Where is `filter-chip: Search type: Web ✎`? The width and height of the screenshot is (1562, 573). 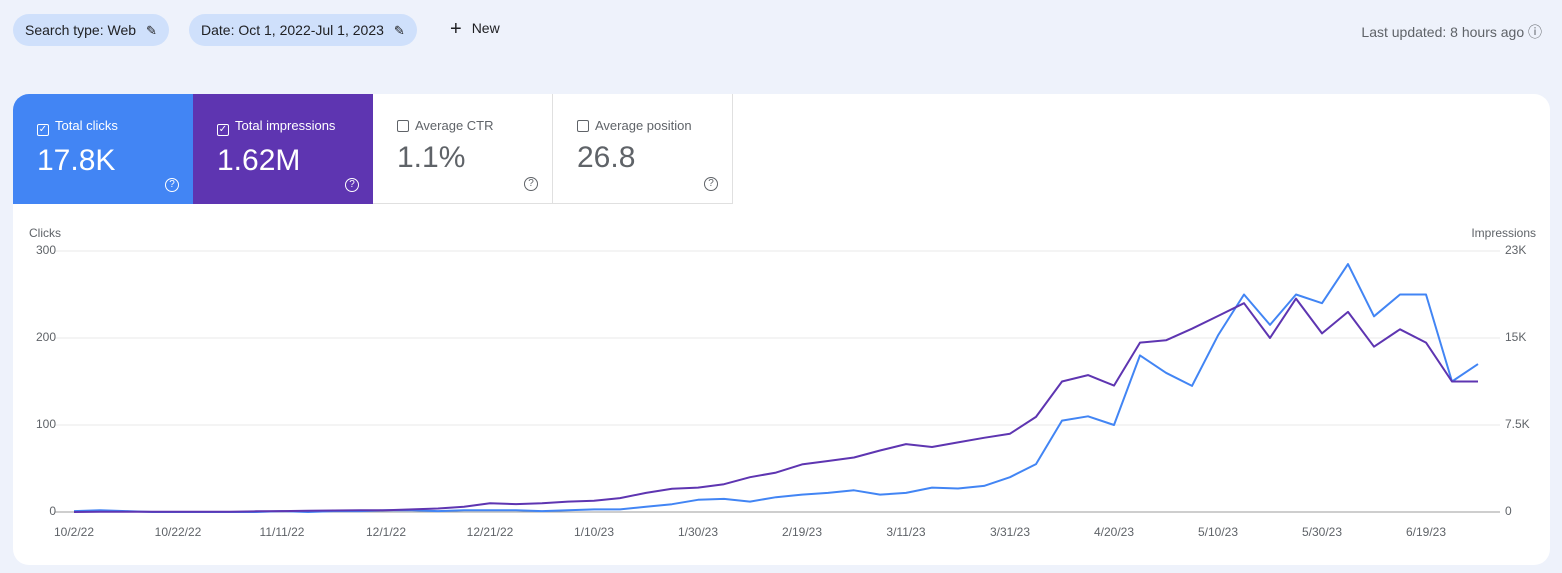
filter-chip: Search type: Web ✎ is located at coordinates (91, 30).